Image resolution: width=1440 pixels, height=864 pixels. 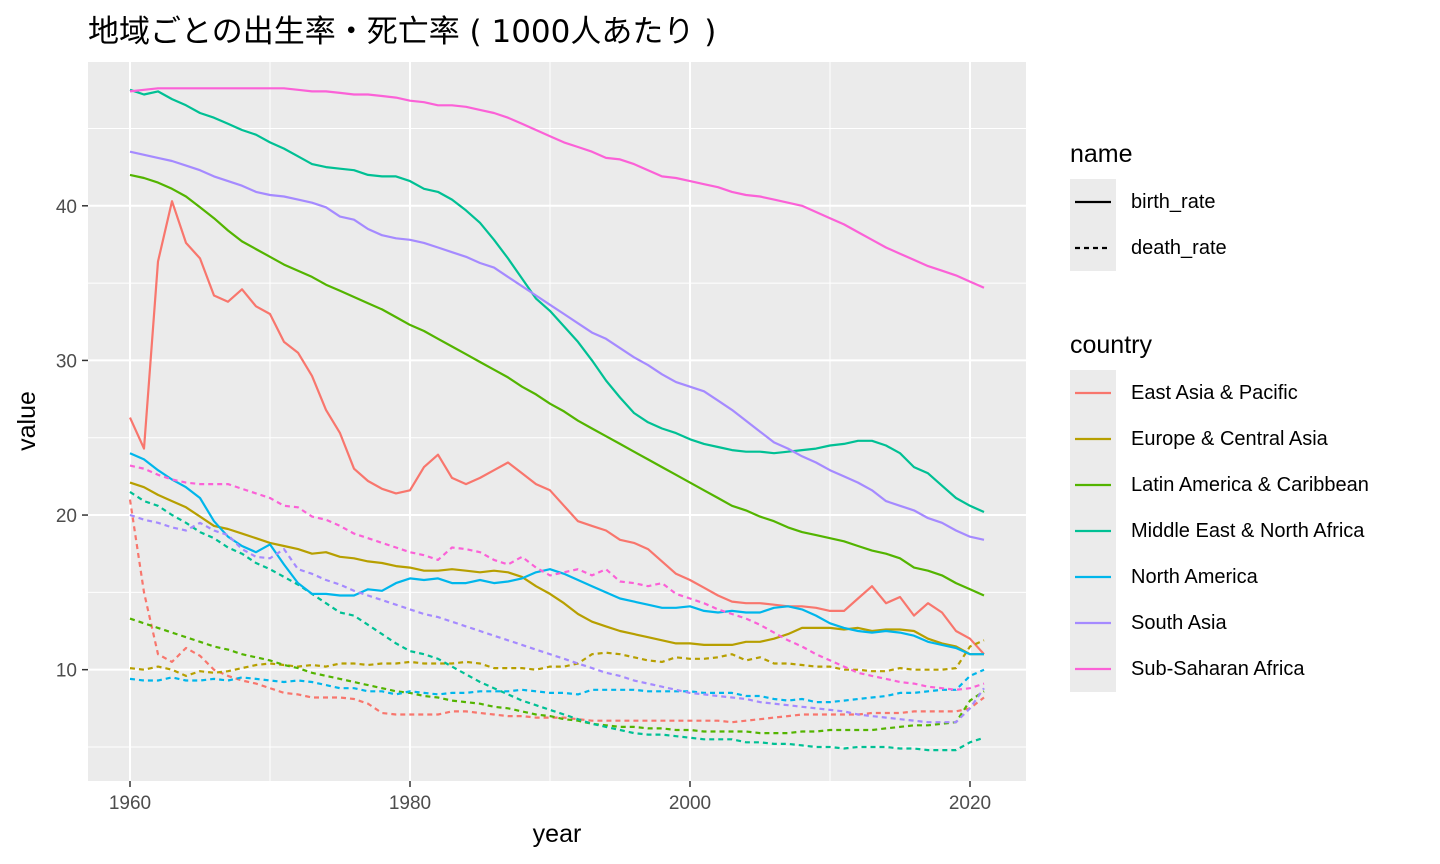 I want to click on legend-item-sub-saharan-africa-label: Sub-Saharan Africa, so click(x=1218, y=668).